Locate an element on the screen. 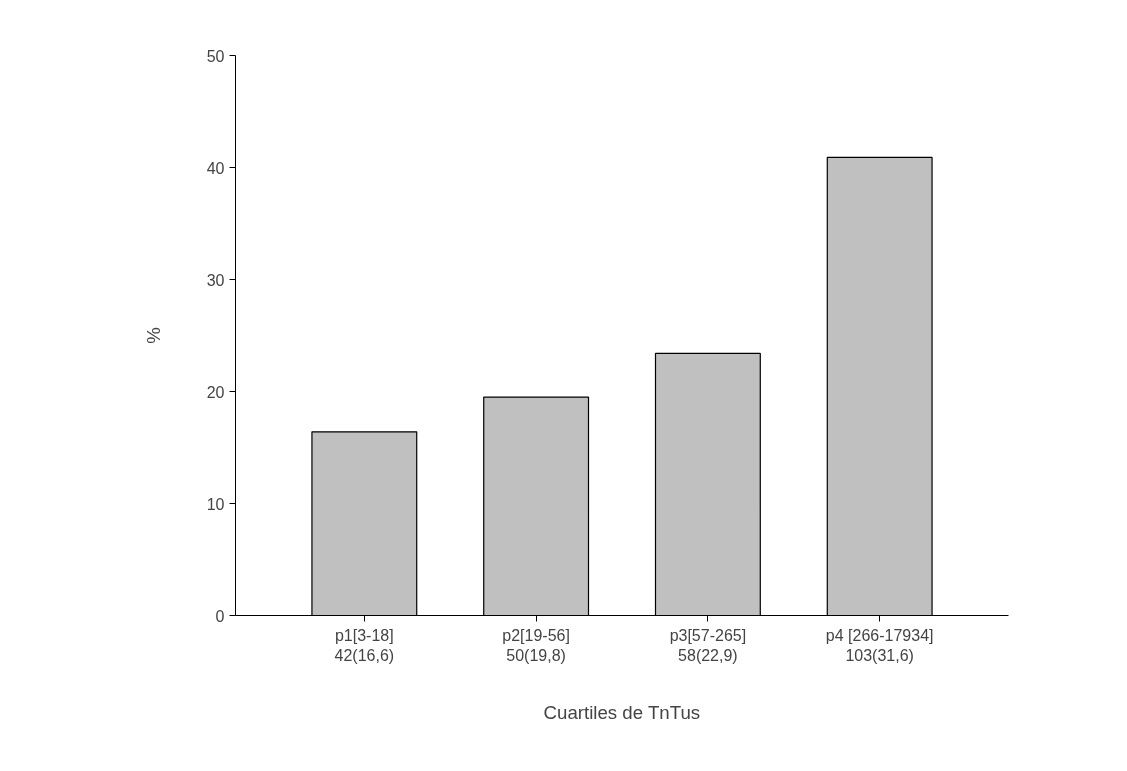  x-axis-title: Cuartiles de TnTus is located at coordinates (622, 712).